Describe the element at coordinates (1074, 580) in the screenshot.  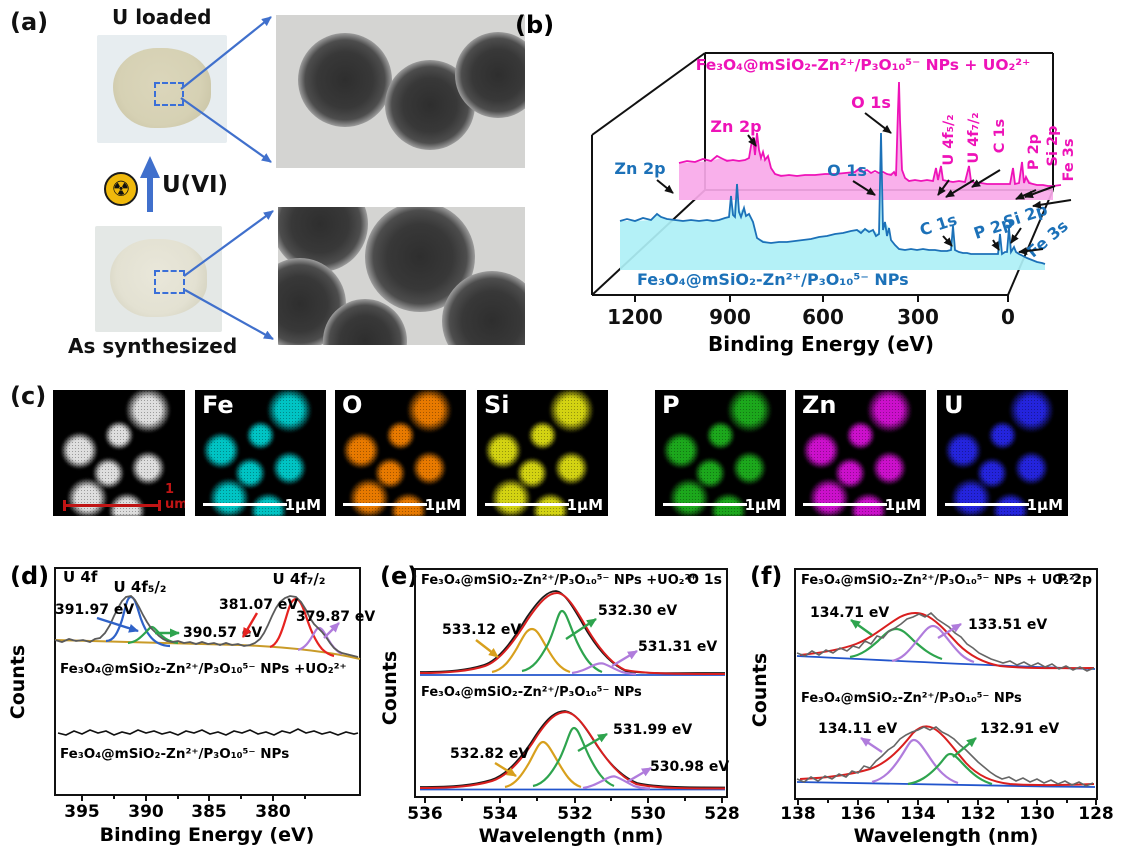
I see `region-label: P 2p` at that location.